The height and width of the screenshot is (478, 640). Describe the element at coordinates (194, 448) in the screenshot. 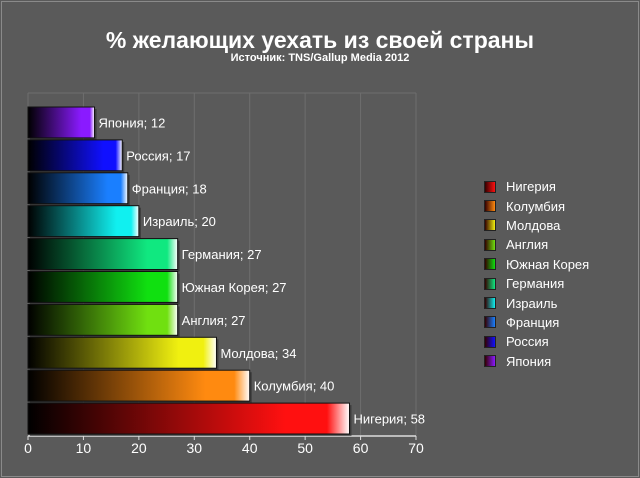

I see `x-tick-label: 30` at that location.